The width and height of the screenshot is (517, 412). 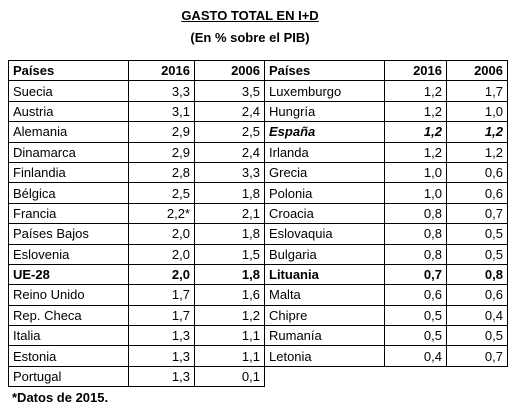 I want to click on value-cell: 1,5, so click(x=229, y=254).